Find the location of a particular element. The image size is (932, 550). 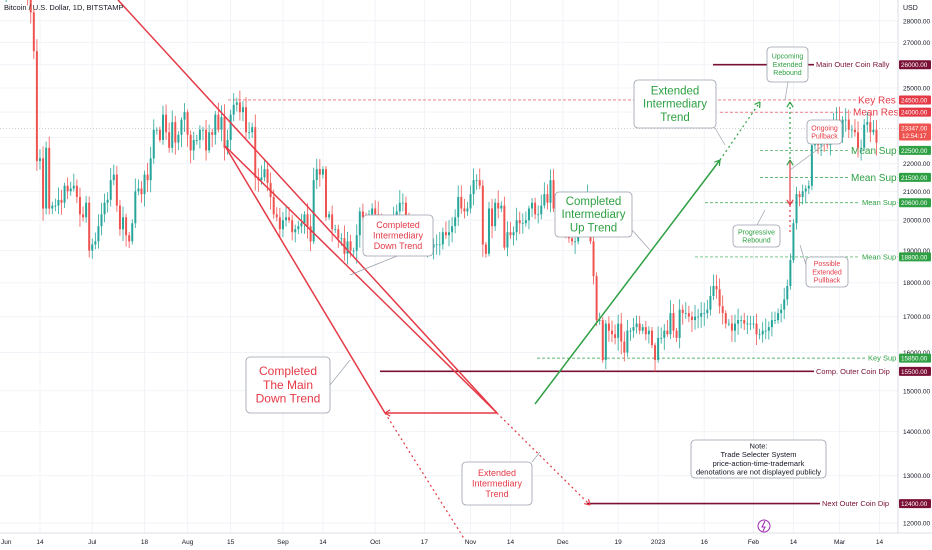

callout-extended-intermediary-trend-line: Extended is located at coordinates (675, 92).